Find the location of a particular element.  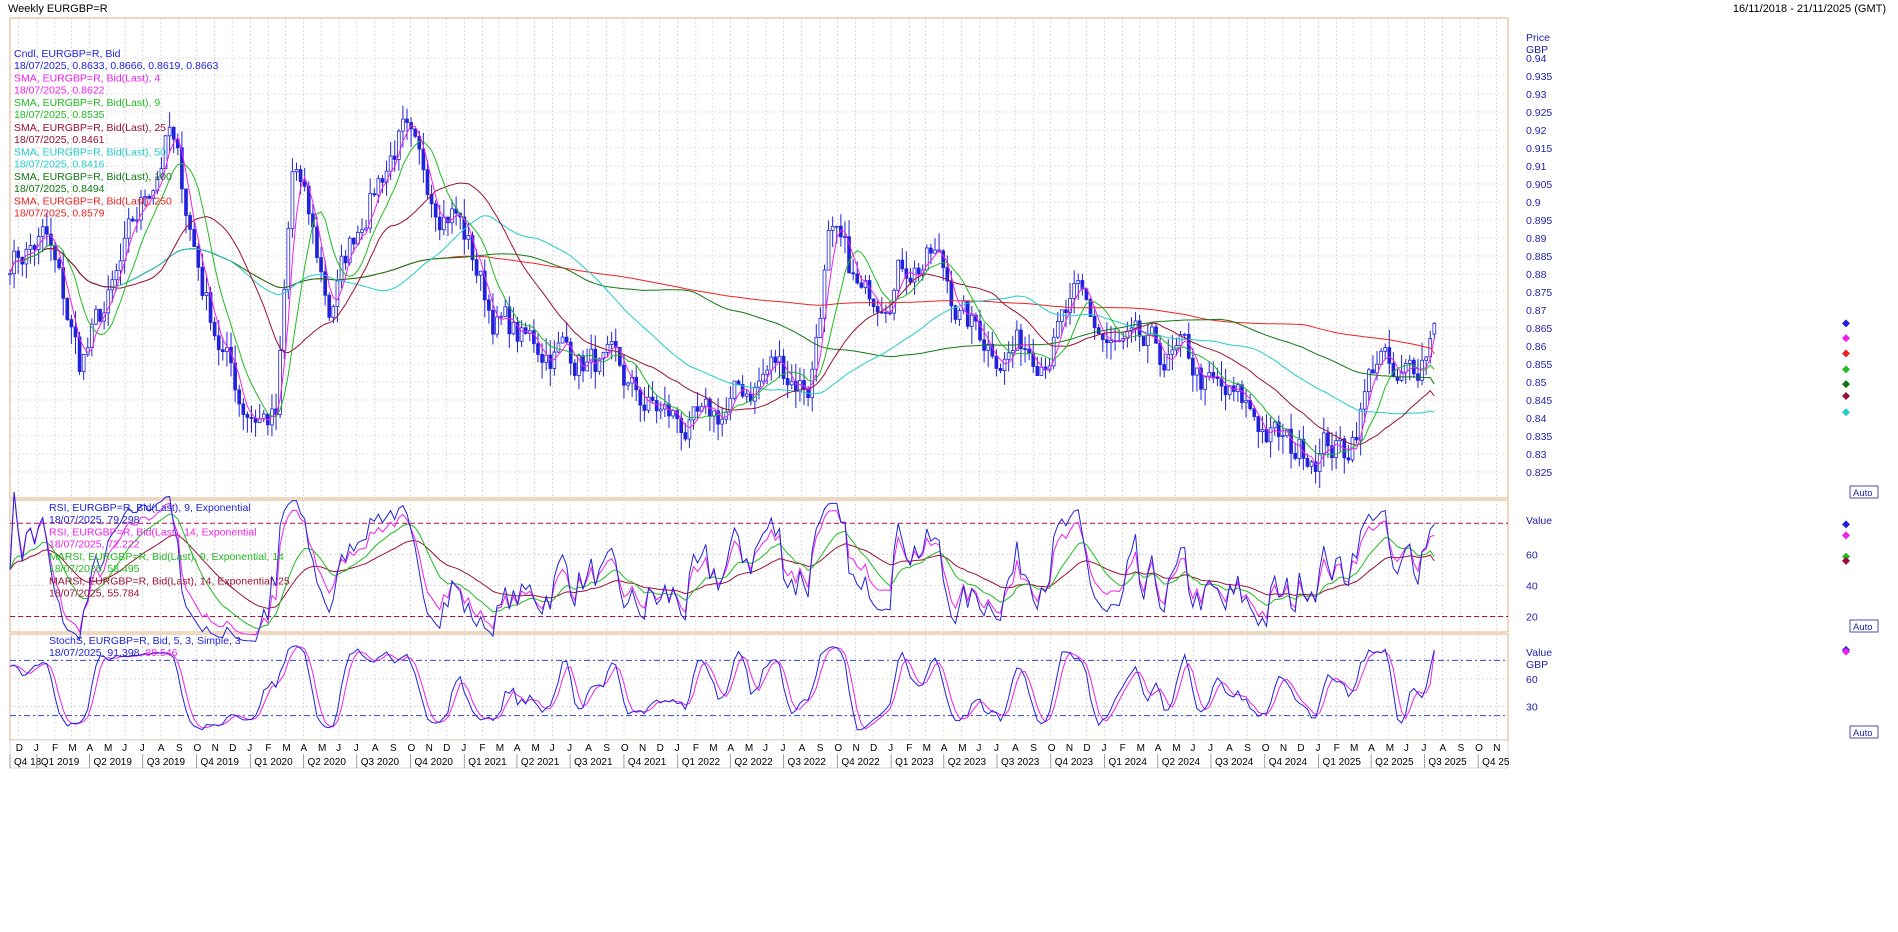

price-tick-label: 0.94 is located at coordinates (1536, 59).